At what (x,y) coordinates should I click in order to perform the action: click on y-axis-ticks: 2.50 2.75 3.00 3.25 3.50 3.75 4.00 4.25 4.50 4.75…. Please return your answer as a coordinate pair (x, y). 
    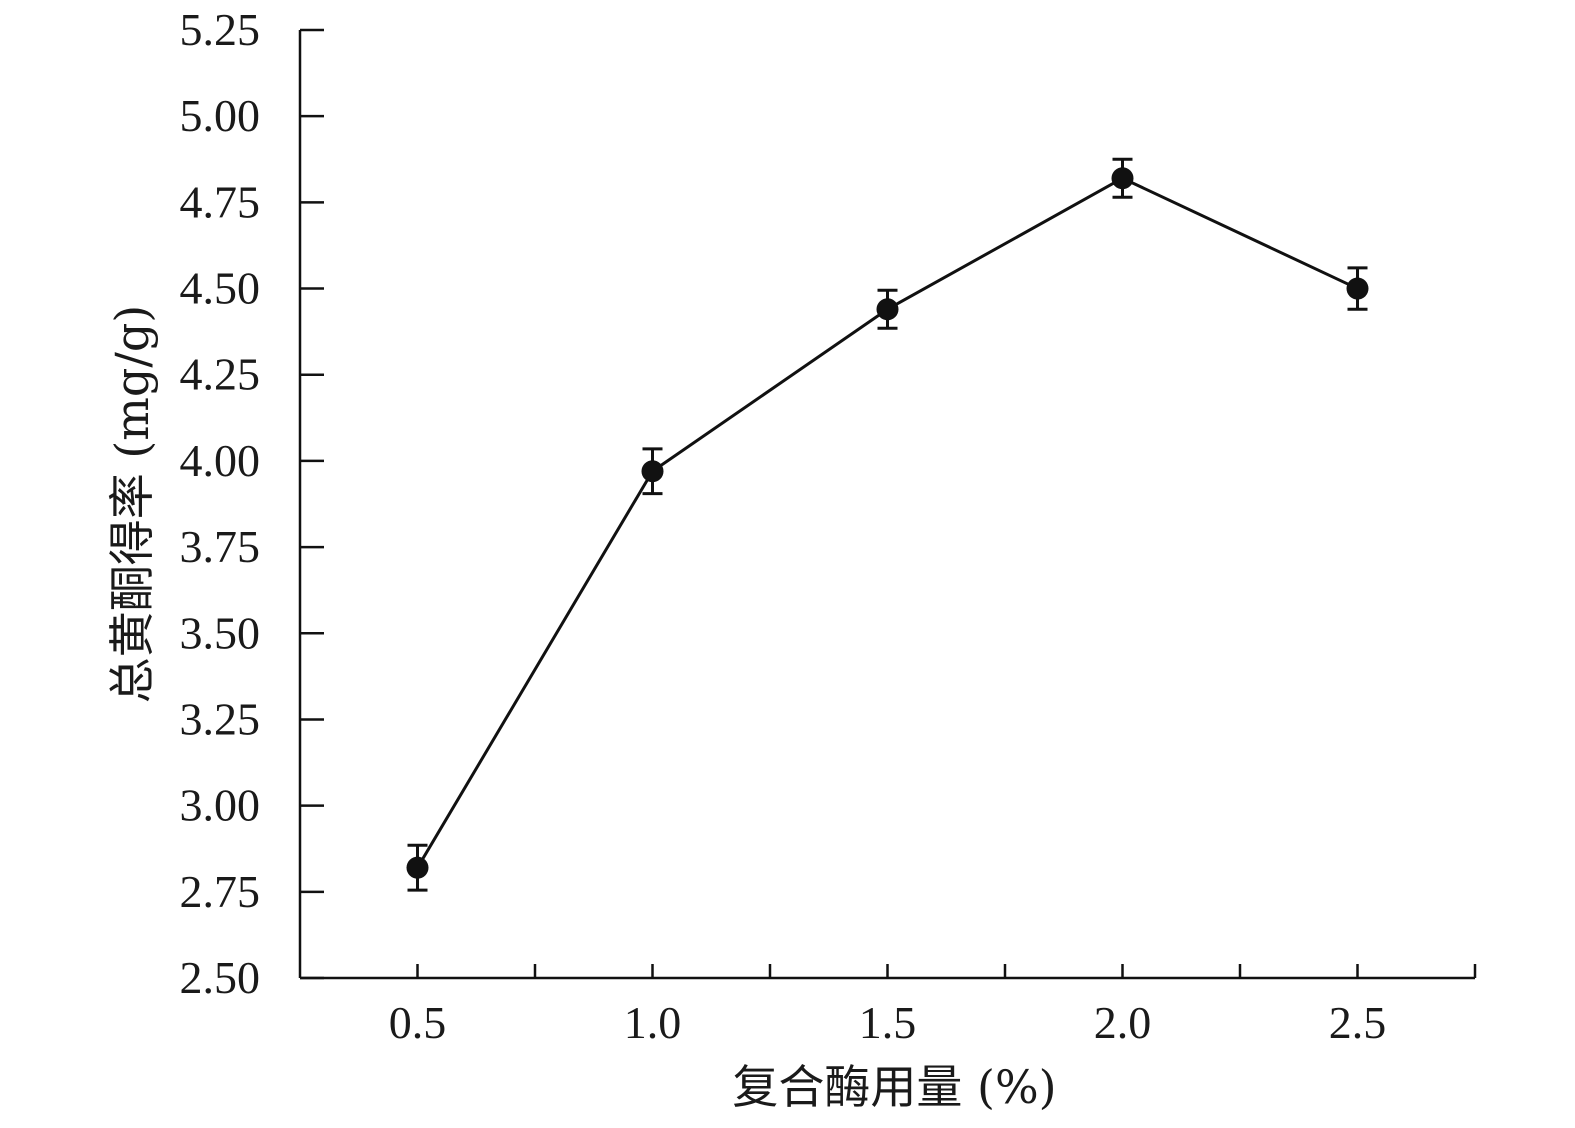
    Looking at the image, I should click on (252, 503).